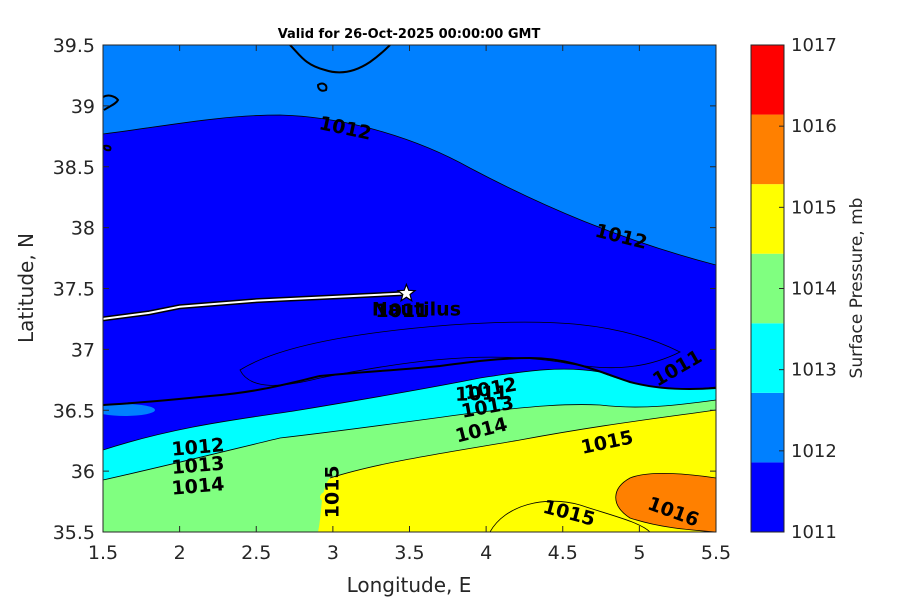  Describe the element at coordinates (486, 553) in the screenshot. I see `x-tick-label: 4` at that location.